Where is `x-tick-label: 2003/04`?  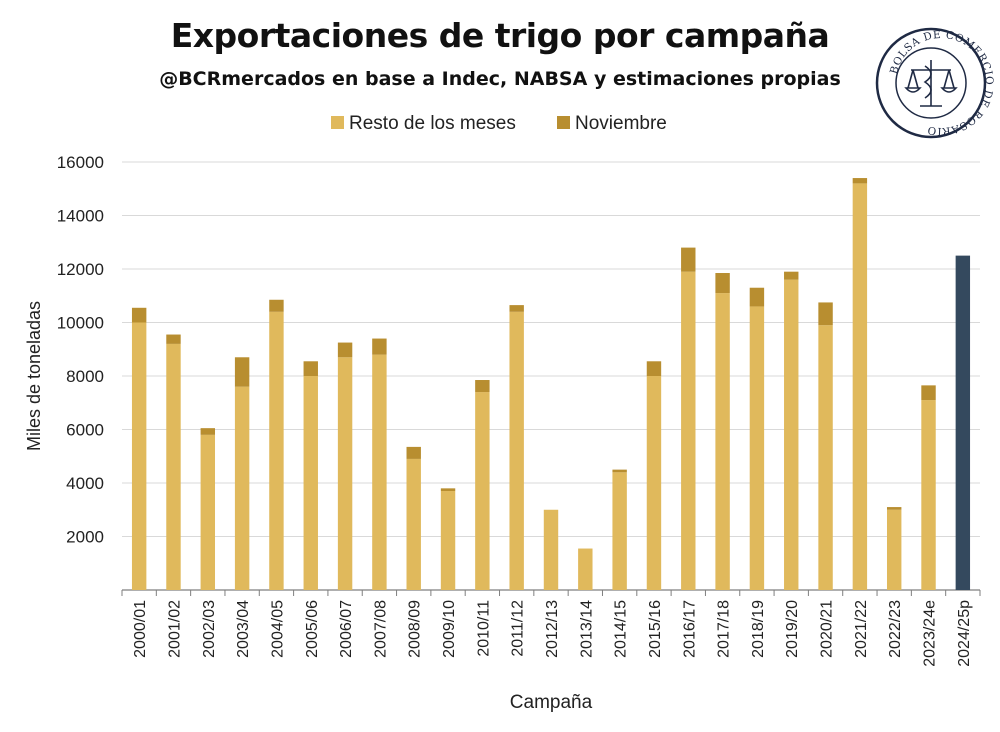
x-tick-label: 2003/04 is located at coordinates (243, 629).